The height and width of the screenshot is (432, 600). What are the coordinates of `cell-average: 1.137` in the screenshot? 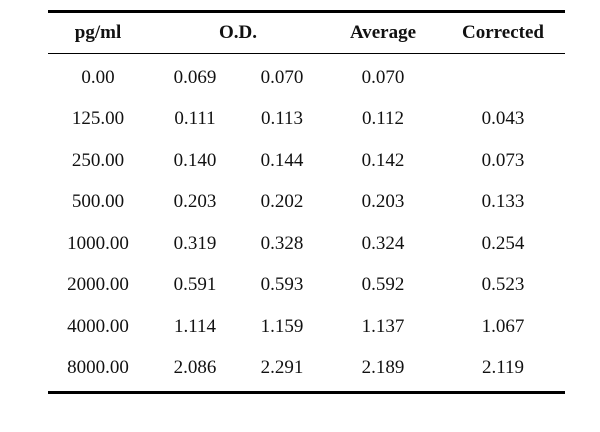 It's located at (383, 326).